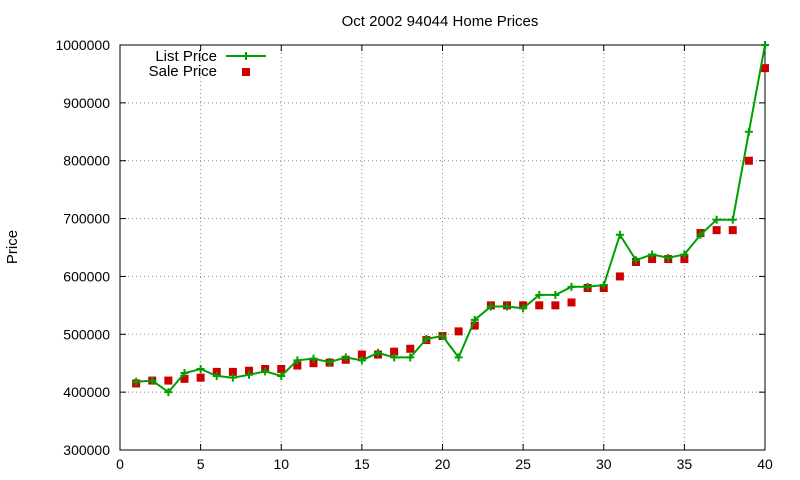 The width and height of the screenshot is (800, 480). What do you see at coordinates (440, 21) in the screenshot?
I see `chart-title: Oct 2002 94044 Home Prices` at bounding box center [440, 21].